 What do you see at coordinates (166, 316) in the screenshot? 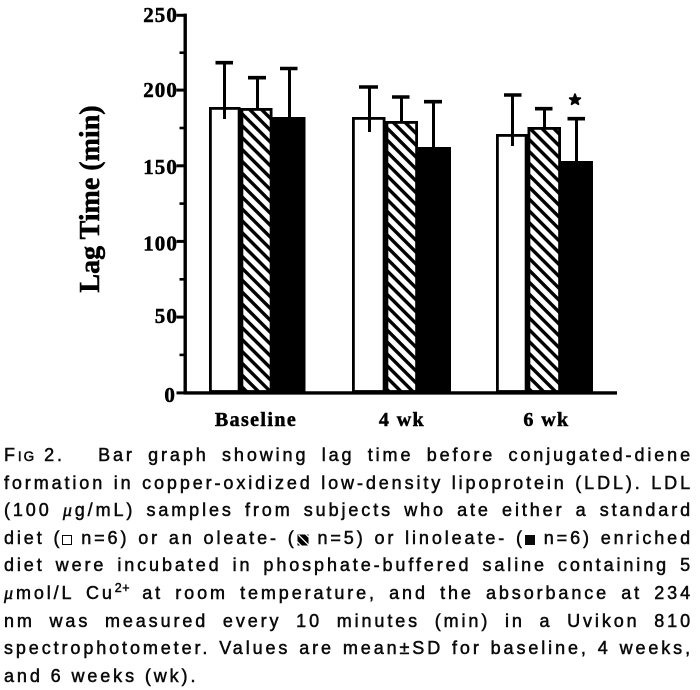
I see `svg-text: 50` at bounding box center [166, 316].